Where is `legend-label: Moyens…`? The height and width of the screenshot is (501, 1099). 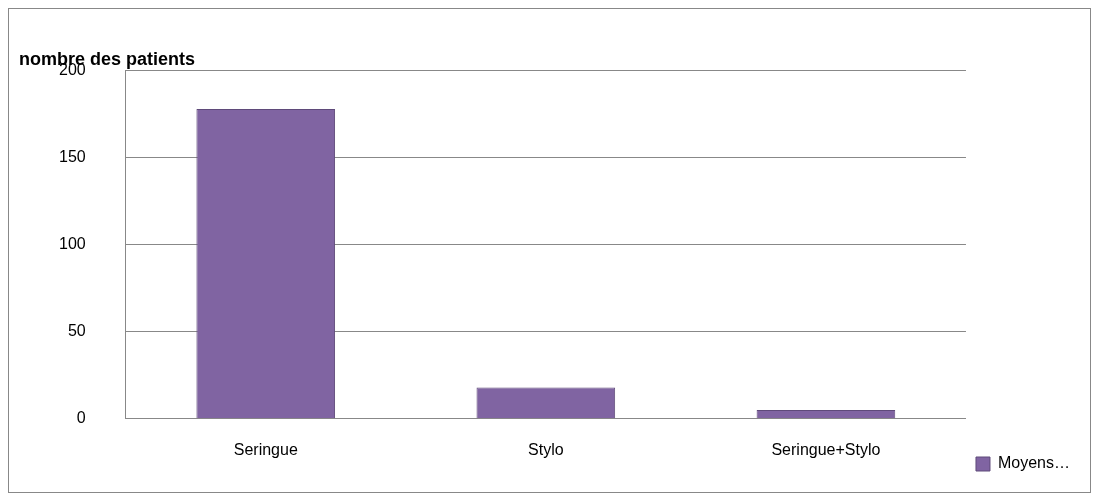
legend-label: Moyens… is located at coordinates (1034, 463).